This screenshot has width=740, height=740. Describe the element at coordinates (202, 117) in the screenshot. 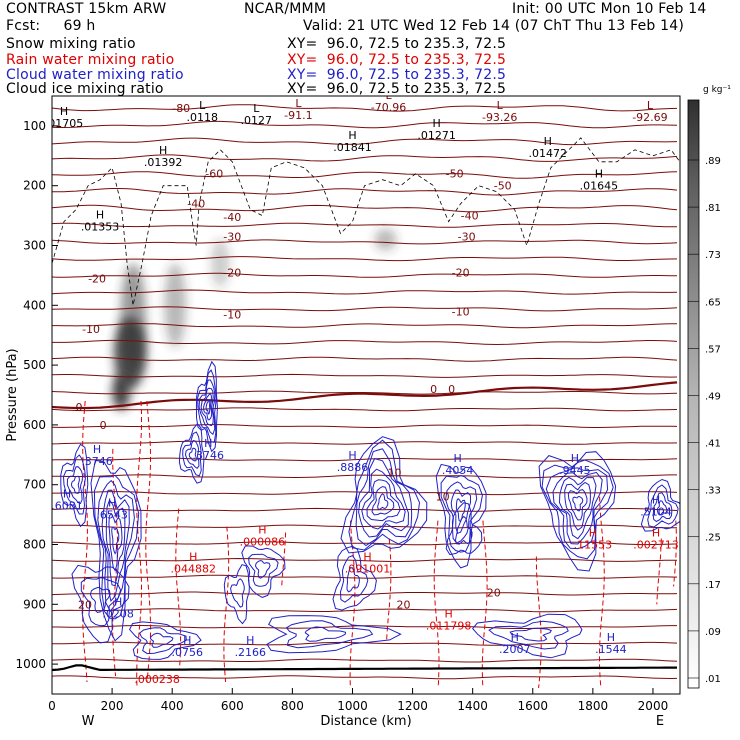

I see `extremum-value: .0118` at that location.